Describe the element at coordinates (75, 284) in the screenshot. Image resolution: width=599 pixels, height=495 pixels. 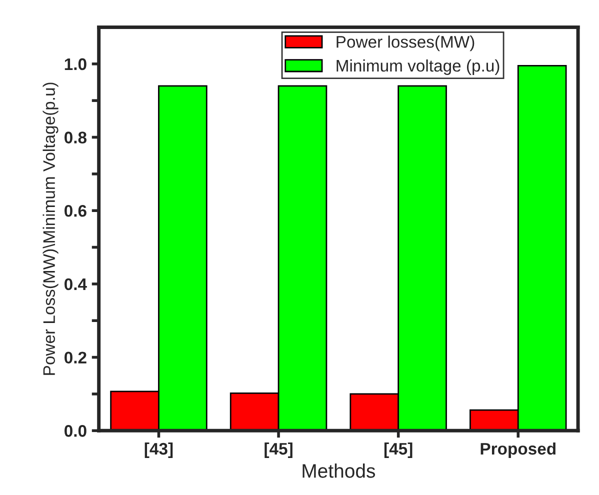
I see `y-tick-label: 0.4` at that location.